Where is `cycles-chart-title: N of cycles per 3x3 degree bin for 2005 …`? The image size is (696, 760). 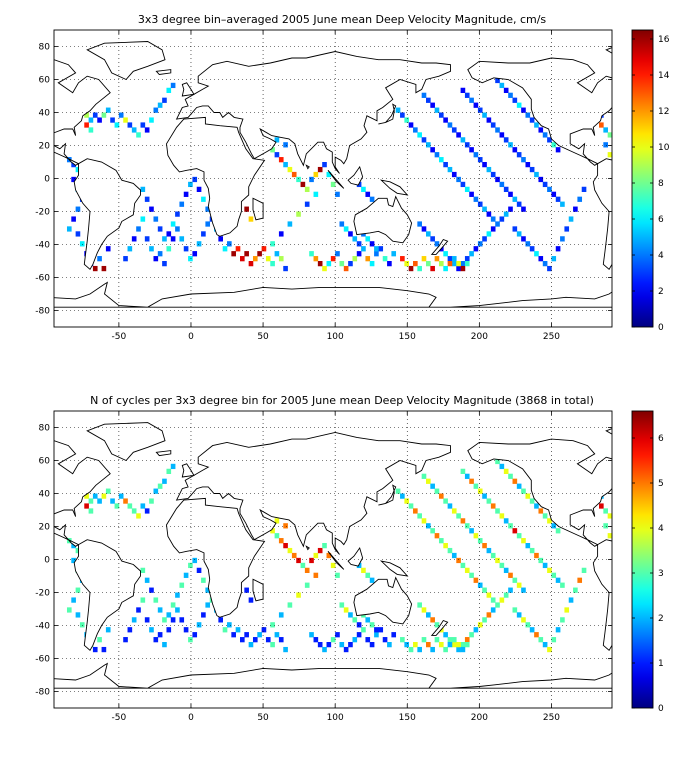
cycles-chart-title: N of cycles per 3x3 degree bin for 2005 … is located at coordinates (342, 400).